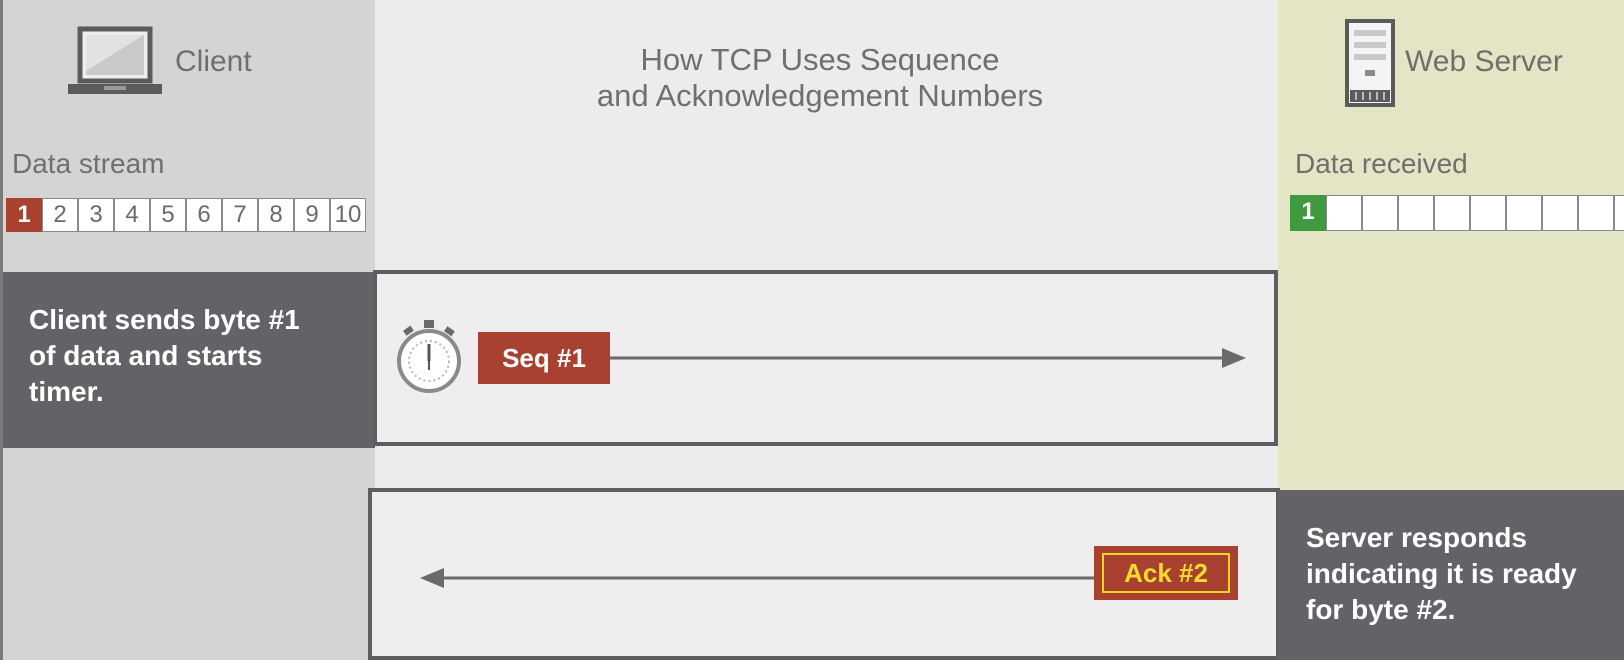 The image size is (1624, 660). Describe the element at coordinates (1484, 61) in the screenshot. I see `server-label: Web Server` at that location.